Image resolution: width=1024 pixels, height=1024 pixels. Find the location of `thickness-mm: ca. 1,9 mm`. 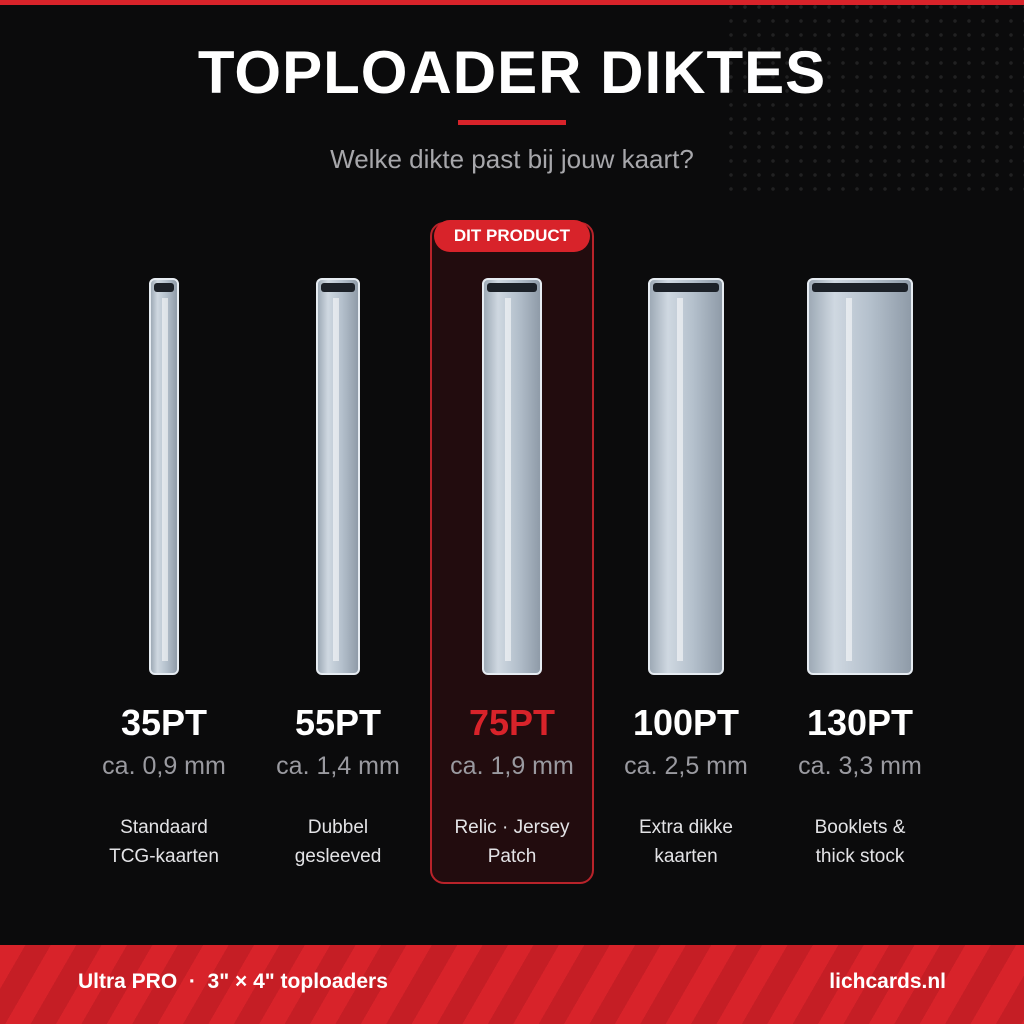

thickness-mm: ca. 1,9 mm is located at coordinates (512, 766).